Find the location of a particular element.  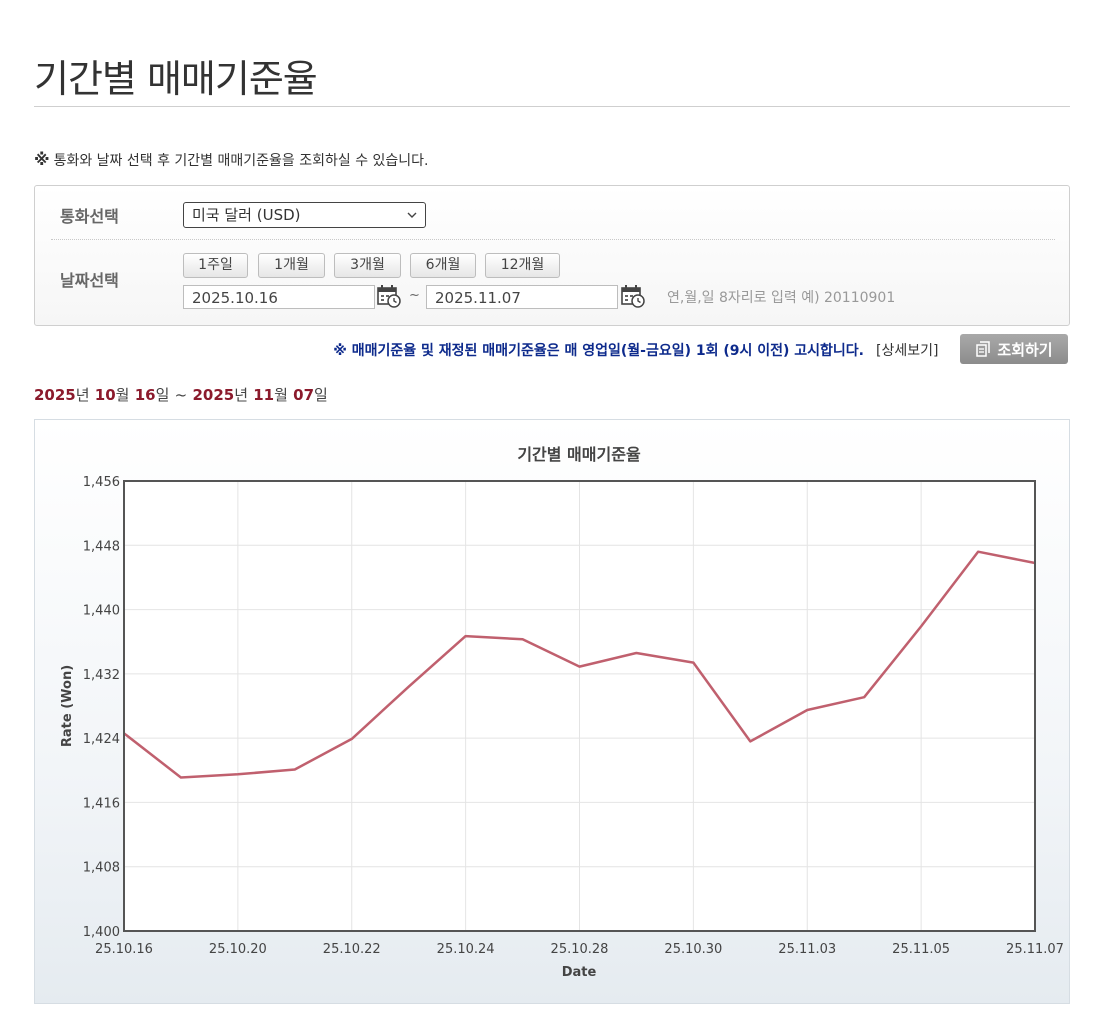

x-axis-label: Date is located at coordinates (579, 972).